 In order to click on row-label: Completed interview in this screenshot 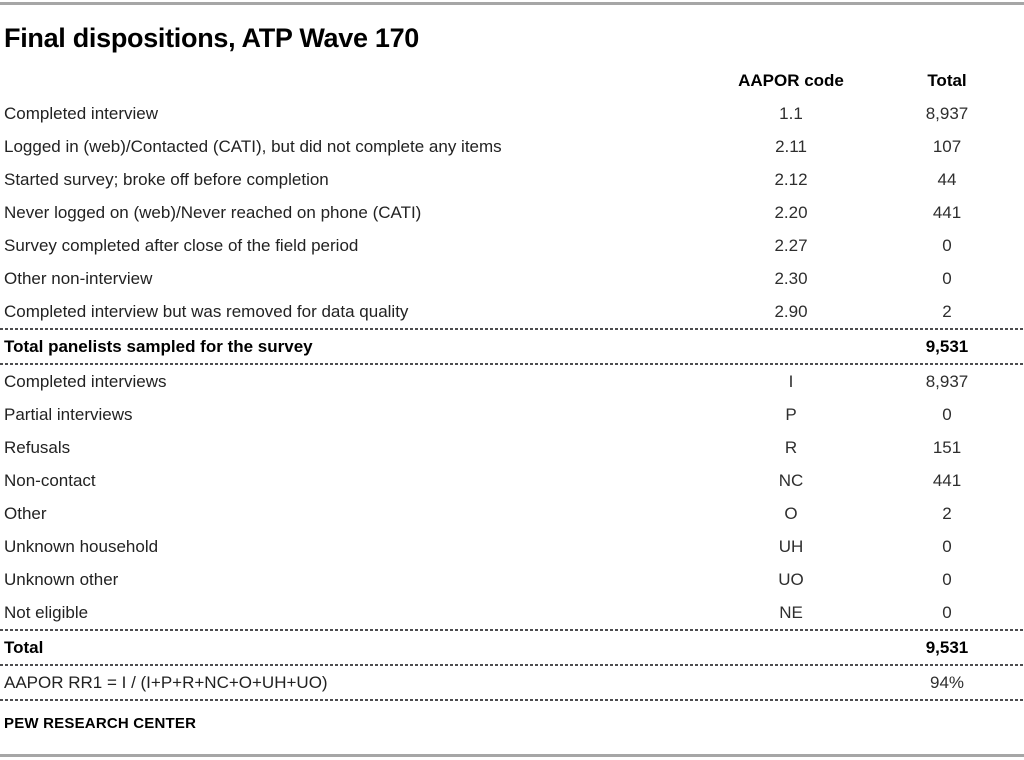, I will do `click(81, 113)`.